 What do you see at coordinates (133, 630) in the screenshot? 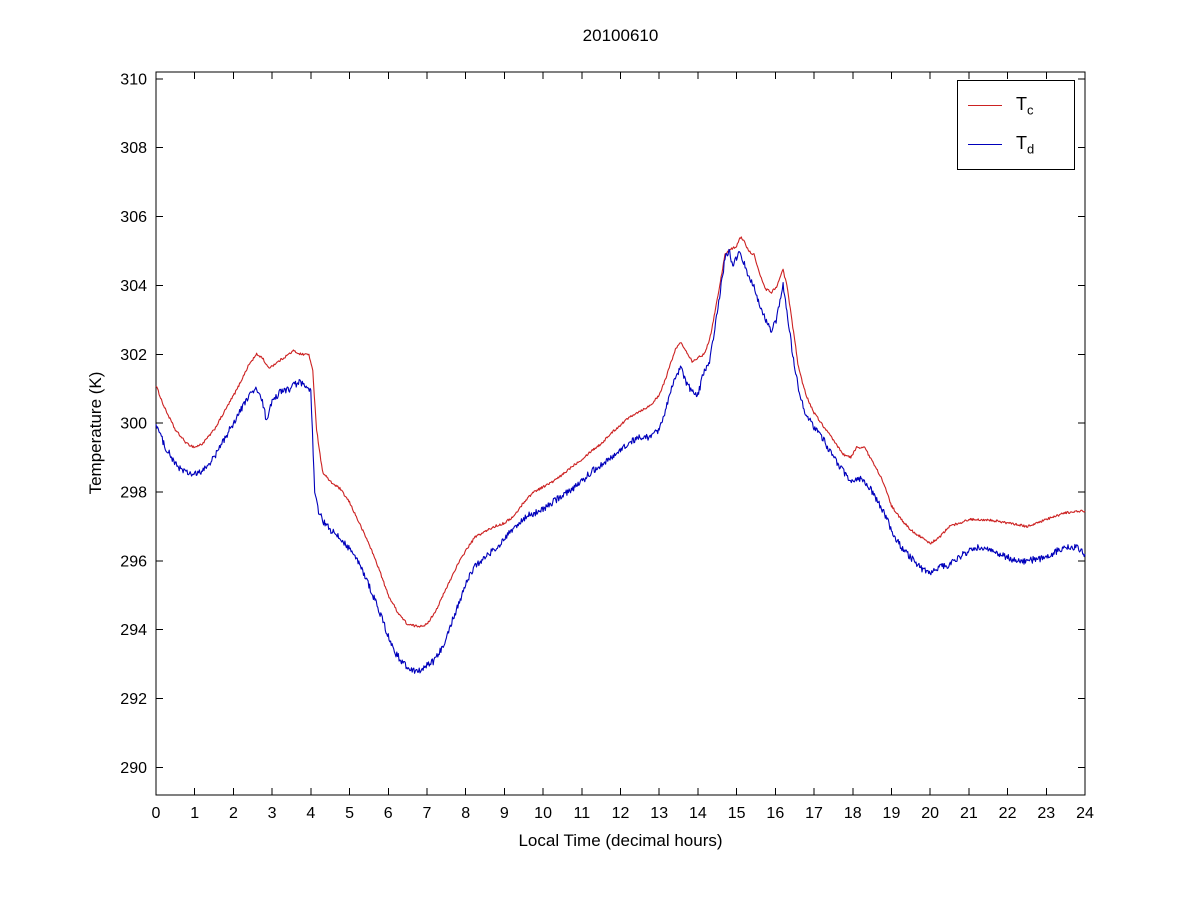
I see `svg-text: 294` at bounding box center [133, 630].